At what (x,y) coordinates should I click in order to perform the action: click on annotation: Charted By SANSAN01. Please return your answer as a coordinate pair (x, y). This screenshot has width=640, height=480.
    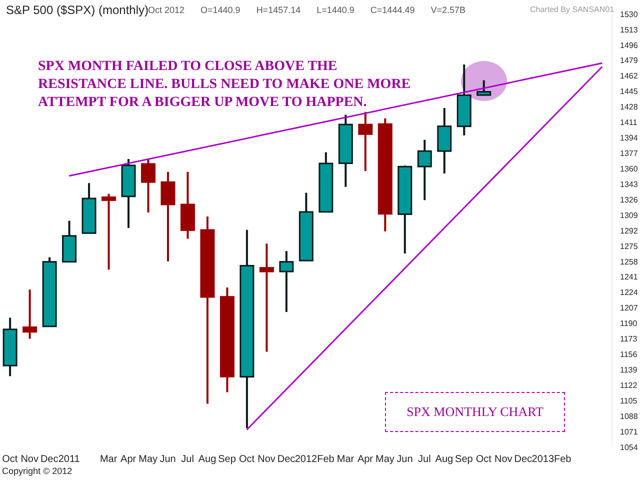
    Looking at the image, I should click on (572, 9).